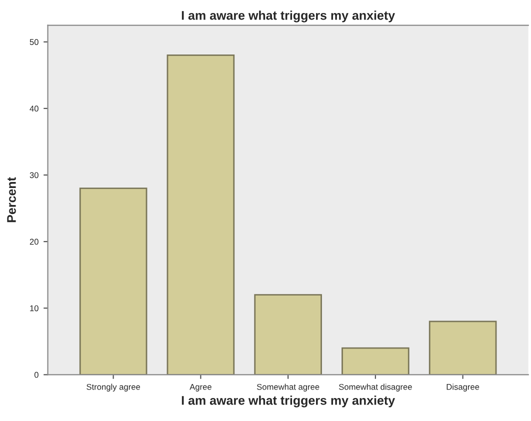  Describe the element at coordinates (288, 388) in the screenshot. I see `x-tick-label: Somewhat agree` at that location.